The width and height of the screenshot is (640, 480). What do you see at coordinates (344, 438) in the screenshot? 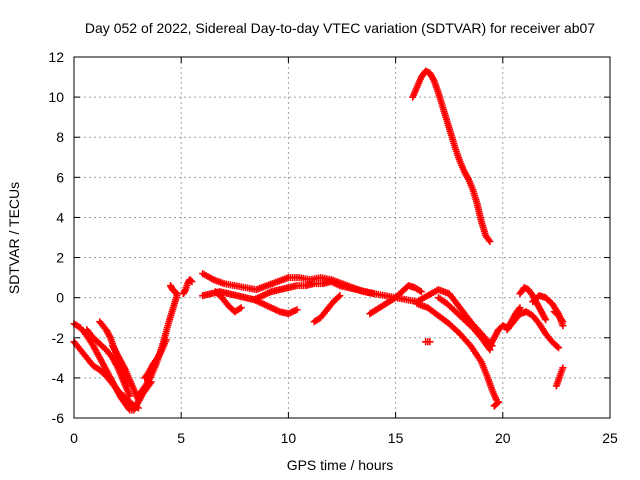
I see `x-tick-labels: 0 5 10 15 20 25` at bounding box center [344, 438].